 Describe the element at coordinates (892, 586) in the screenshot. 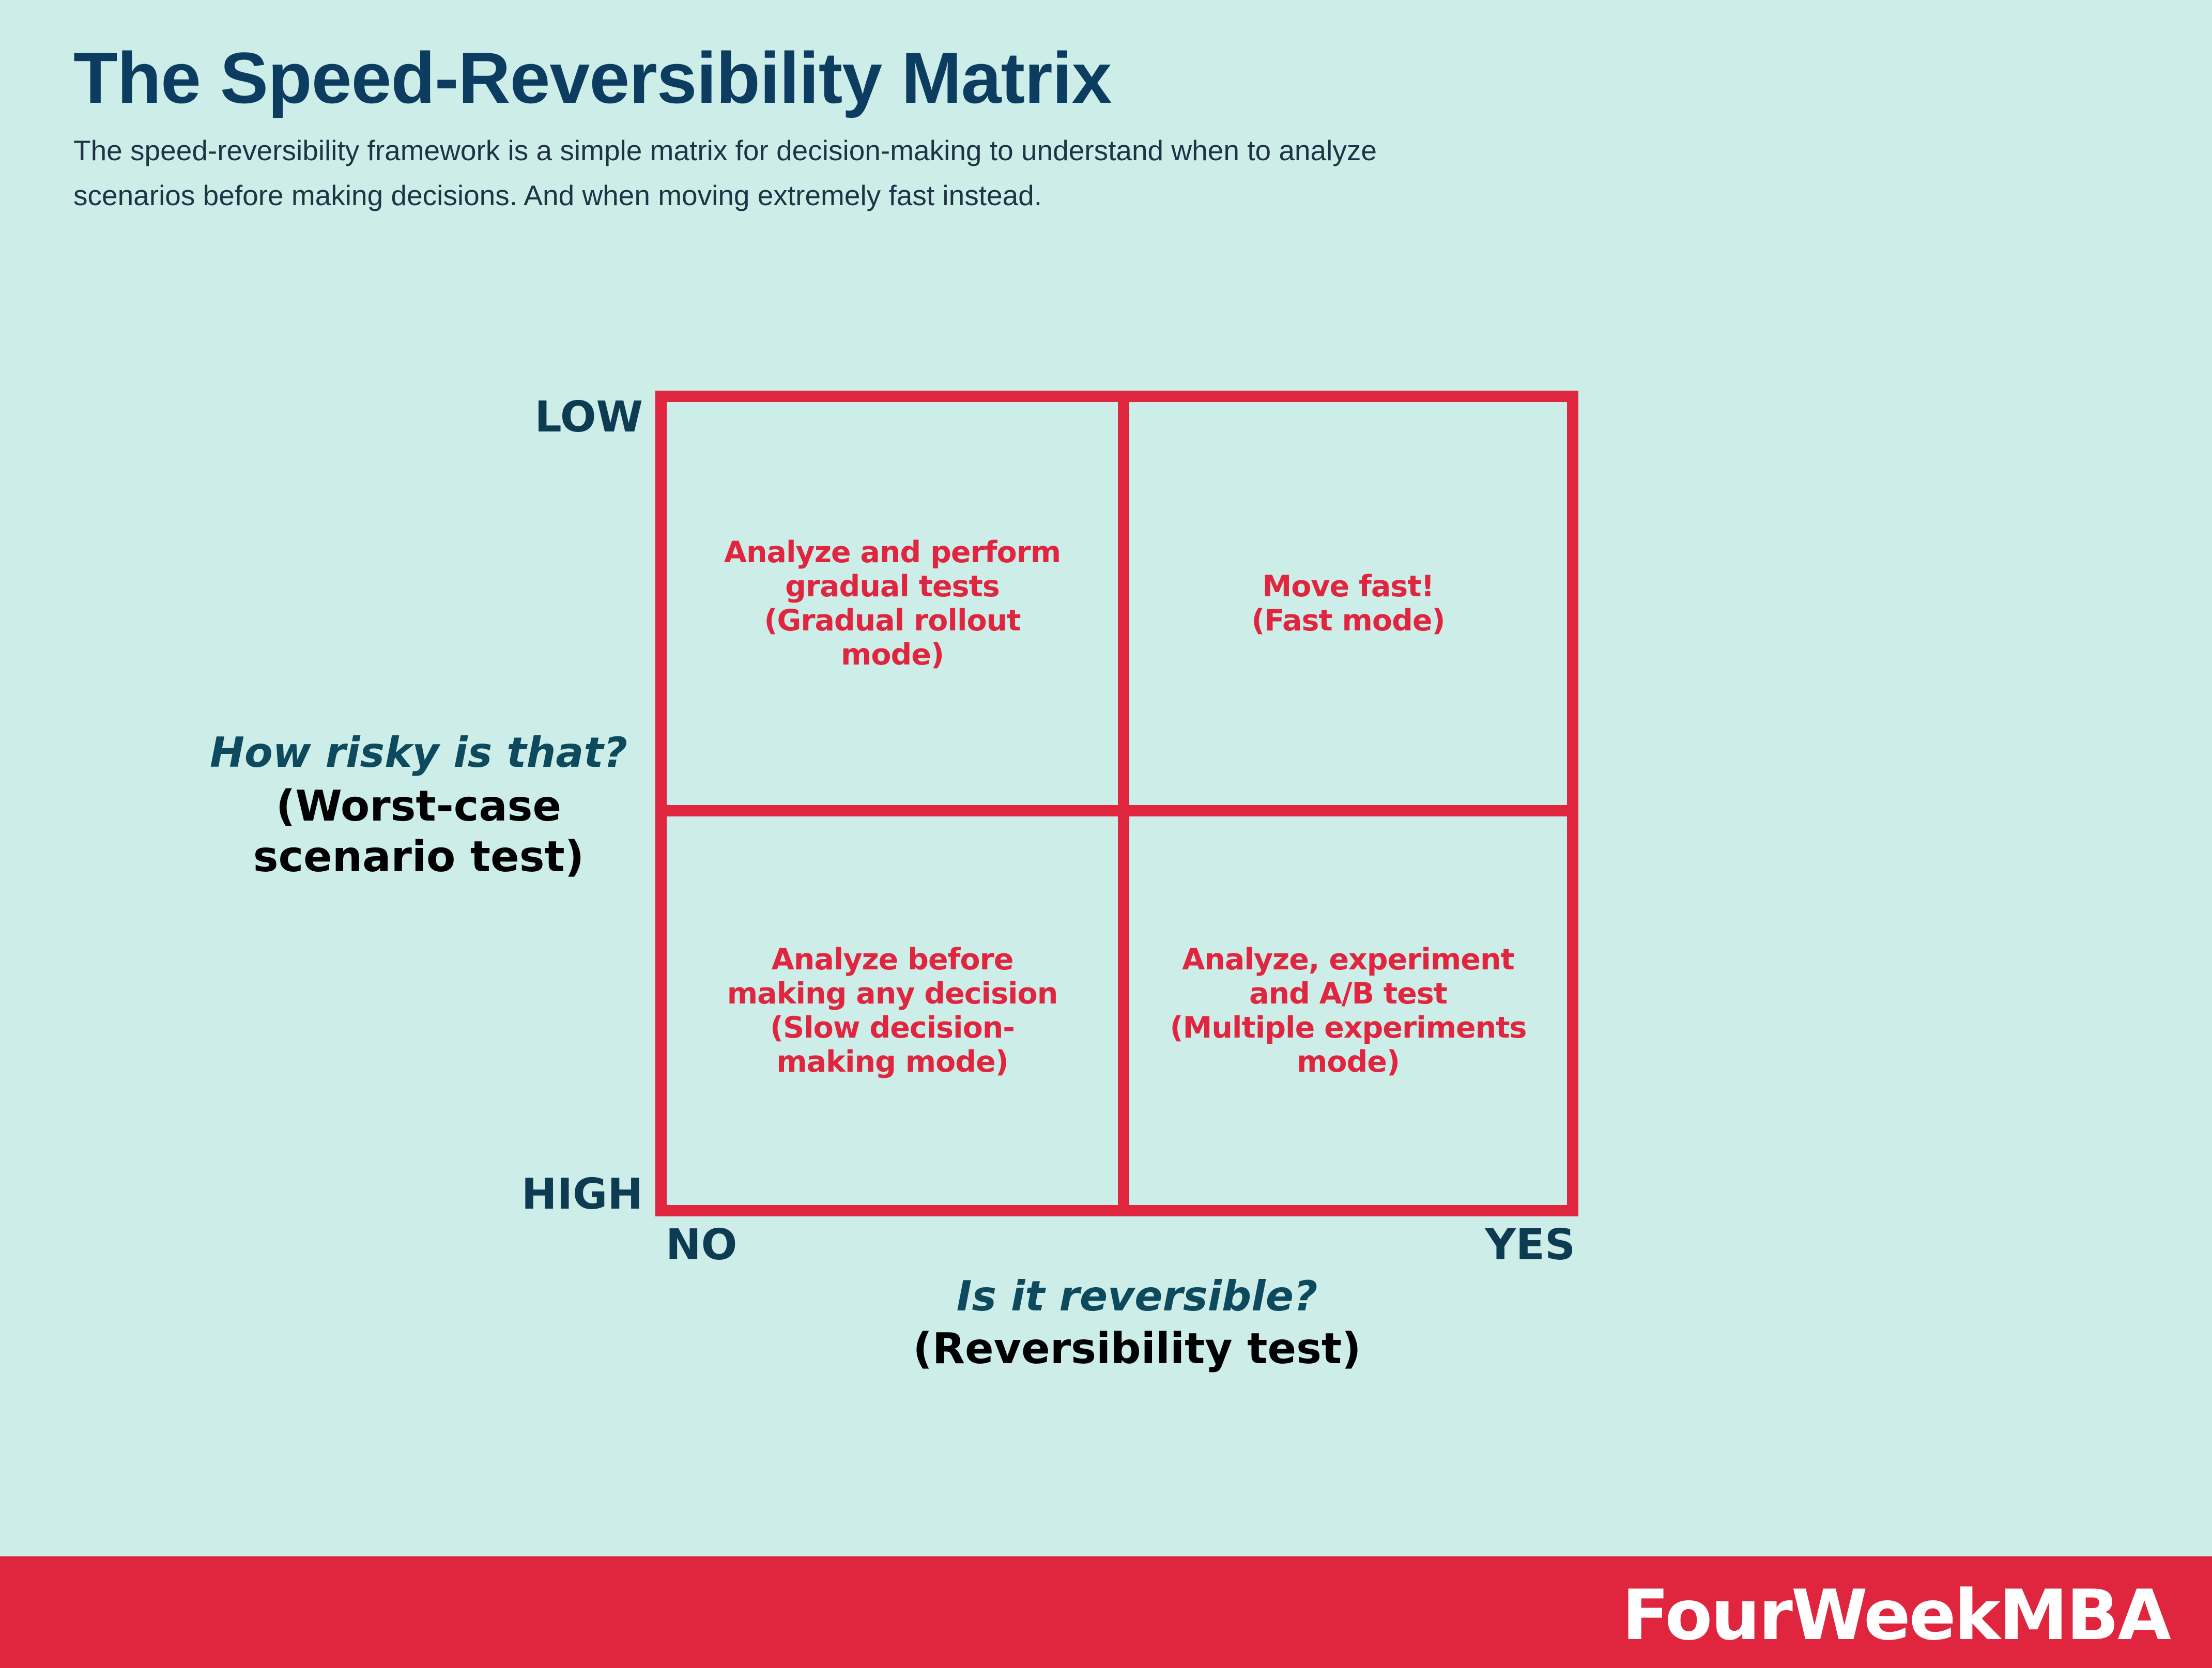

I see `quadrant-line: gradual tests` at that location.